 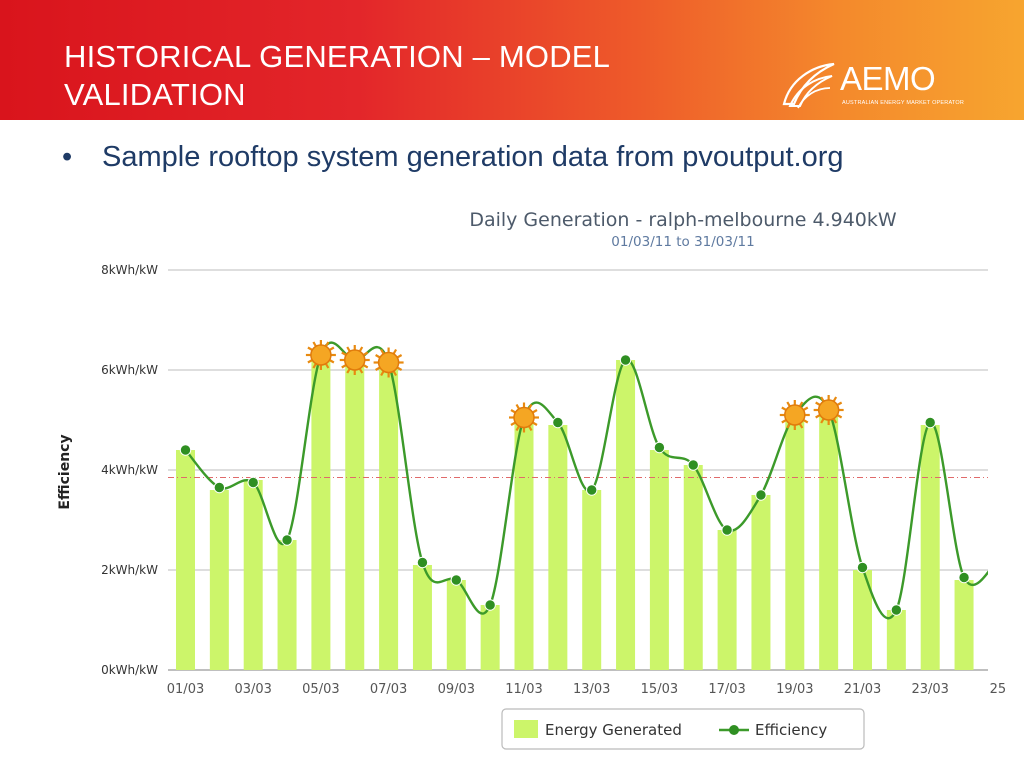 What do you see at coordinates (185, 689) in the screenshot?
I see `x-tick-label: 01/03` at bounding box center [185, 689].